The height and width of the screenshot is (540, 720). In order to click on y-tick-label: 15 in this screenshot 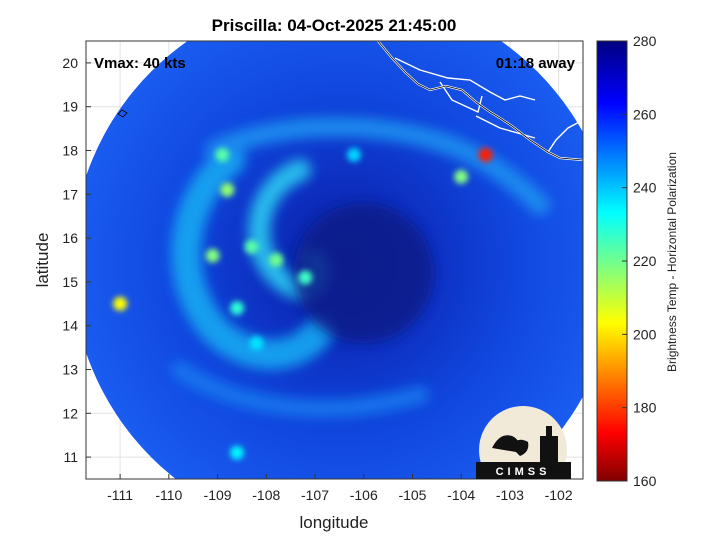, I will do `click(70, 282)`.